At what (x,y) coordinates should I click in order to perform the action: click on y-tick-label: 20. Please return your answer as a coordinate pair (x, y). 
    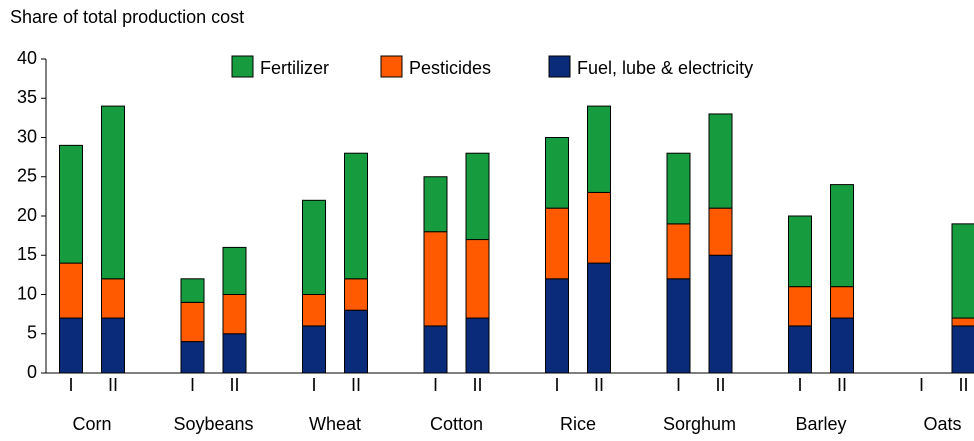
    Looking at the image, I should click on (27, 215).